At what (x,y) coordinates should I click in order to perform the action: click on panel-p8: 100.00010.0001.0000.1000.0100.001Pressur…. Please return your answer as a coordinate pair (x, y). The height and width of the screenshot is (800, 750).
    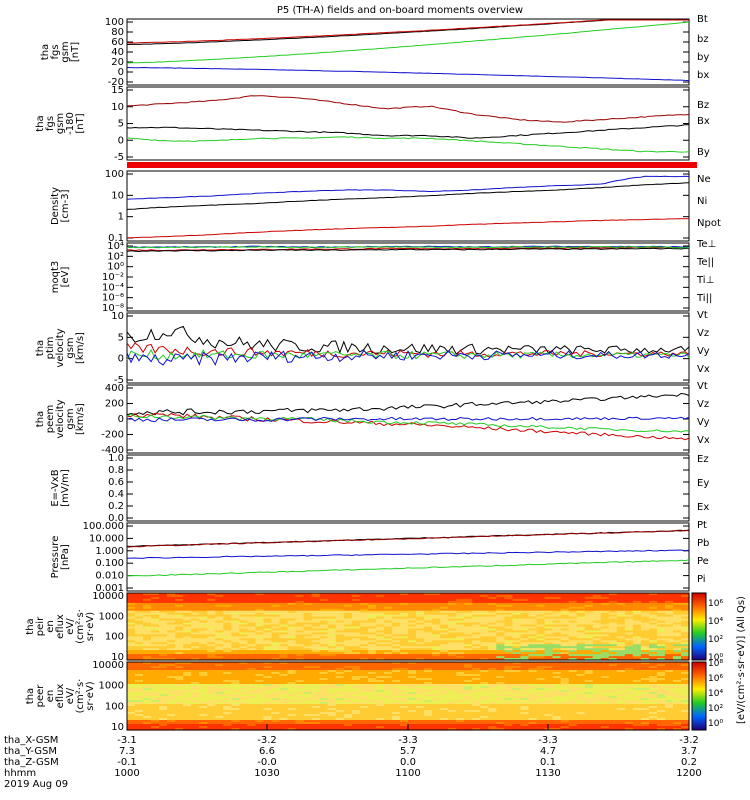
    Looking at the image, I should click on (379, 557).